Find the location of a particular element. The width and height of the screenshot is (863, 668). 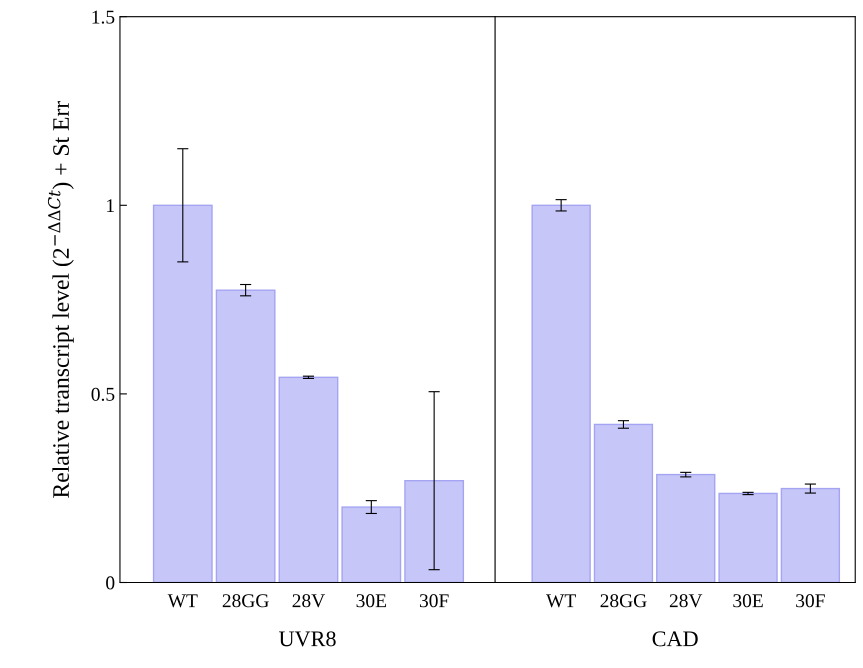

y-tick-label: 0.5 is located at coordinates (103, 394).